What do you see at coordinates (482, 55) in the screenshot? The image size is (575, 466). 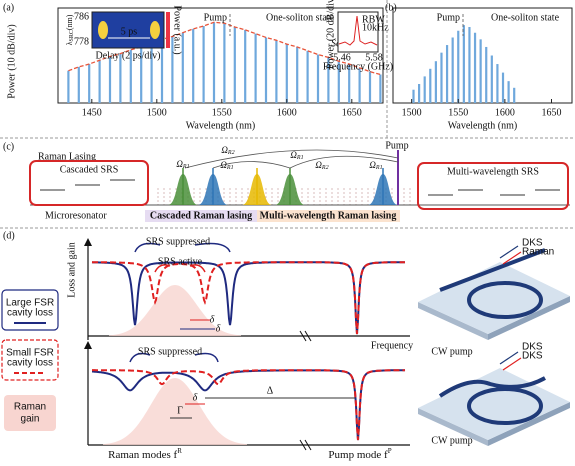 I see `plot-frame` at bounding box center [482, 55].